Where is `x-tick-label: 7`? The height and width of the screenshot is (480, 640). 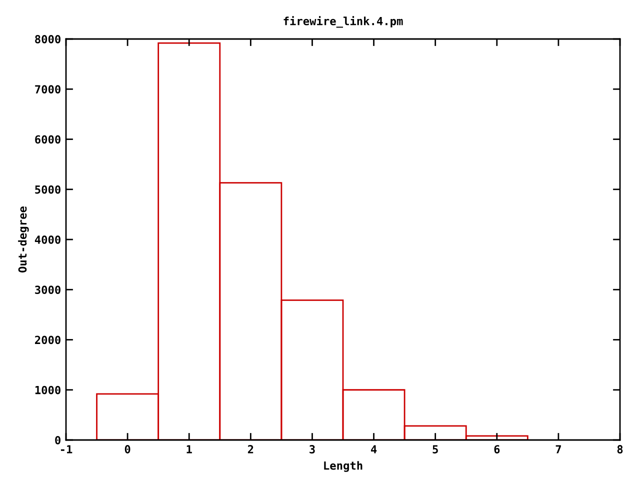 x-tick-label: 7 is located at coordinates (558, 449).